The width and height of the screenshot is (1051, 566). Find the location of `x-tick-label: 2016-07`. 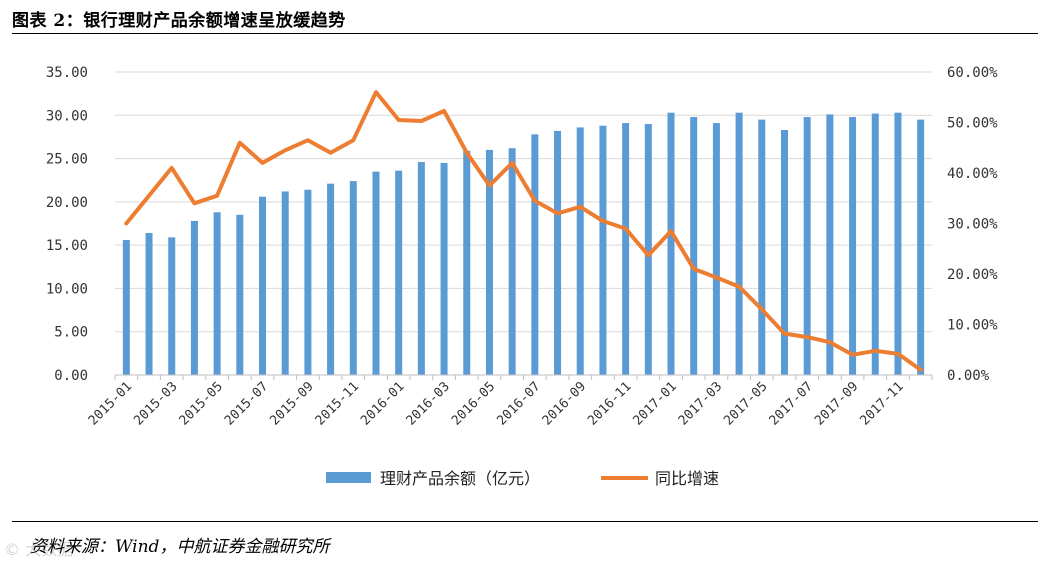

x-tick-label: 2016-07 is located at coordinates (518, 403).